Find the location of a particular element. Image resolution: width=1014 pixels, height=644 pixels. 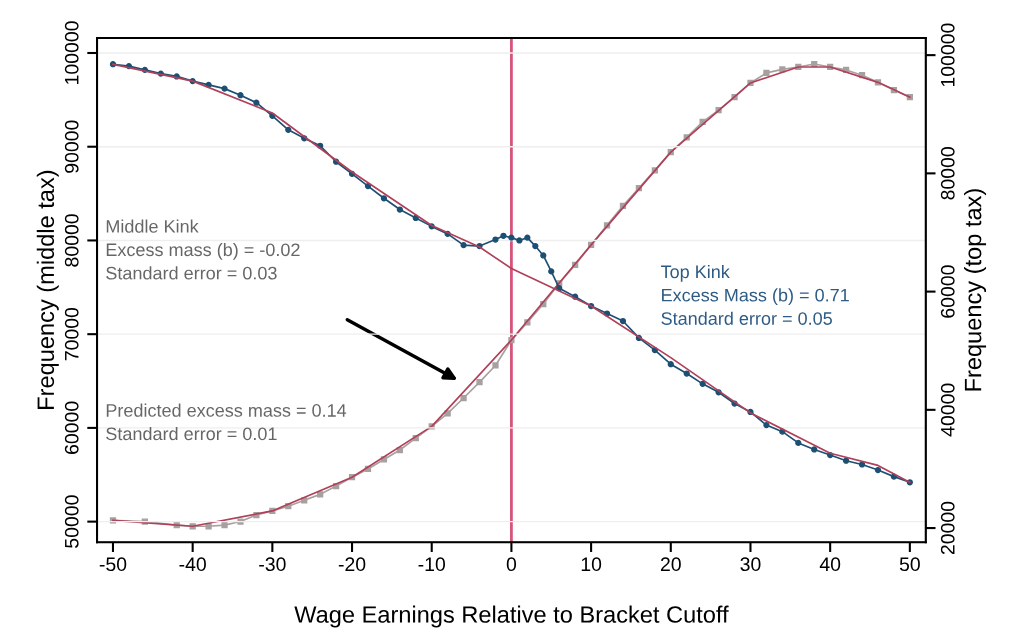

x-tick-label: 0 is located at coordinates (511, 564).